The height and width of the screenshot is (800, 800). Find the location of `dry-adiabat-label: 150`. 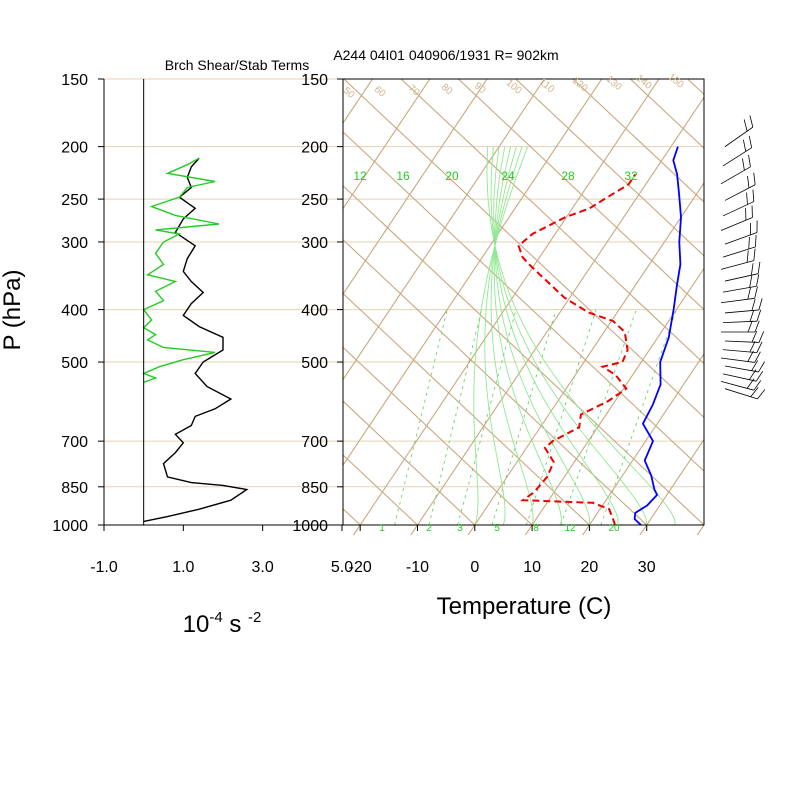

dry-adiabat-label: 150 is located at coordinates (676, 81).